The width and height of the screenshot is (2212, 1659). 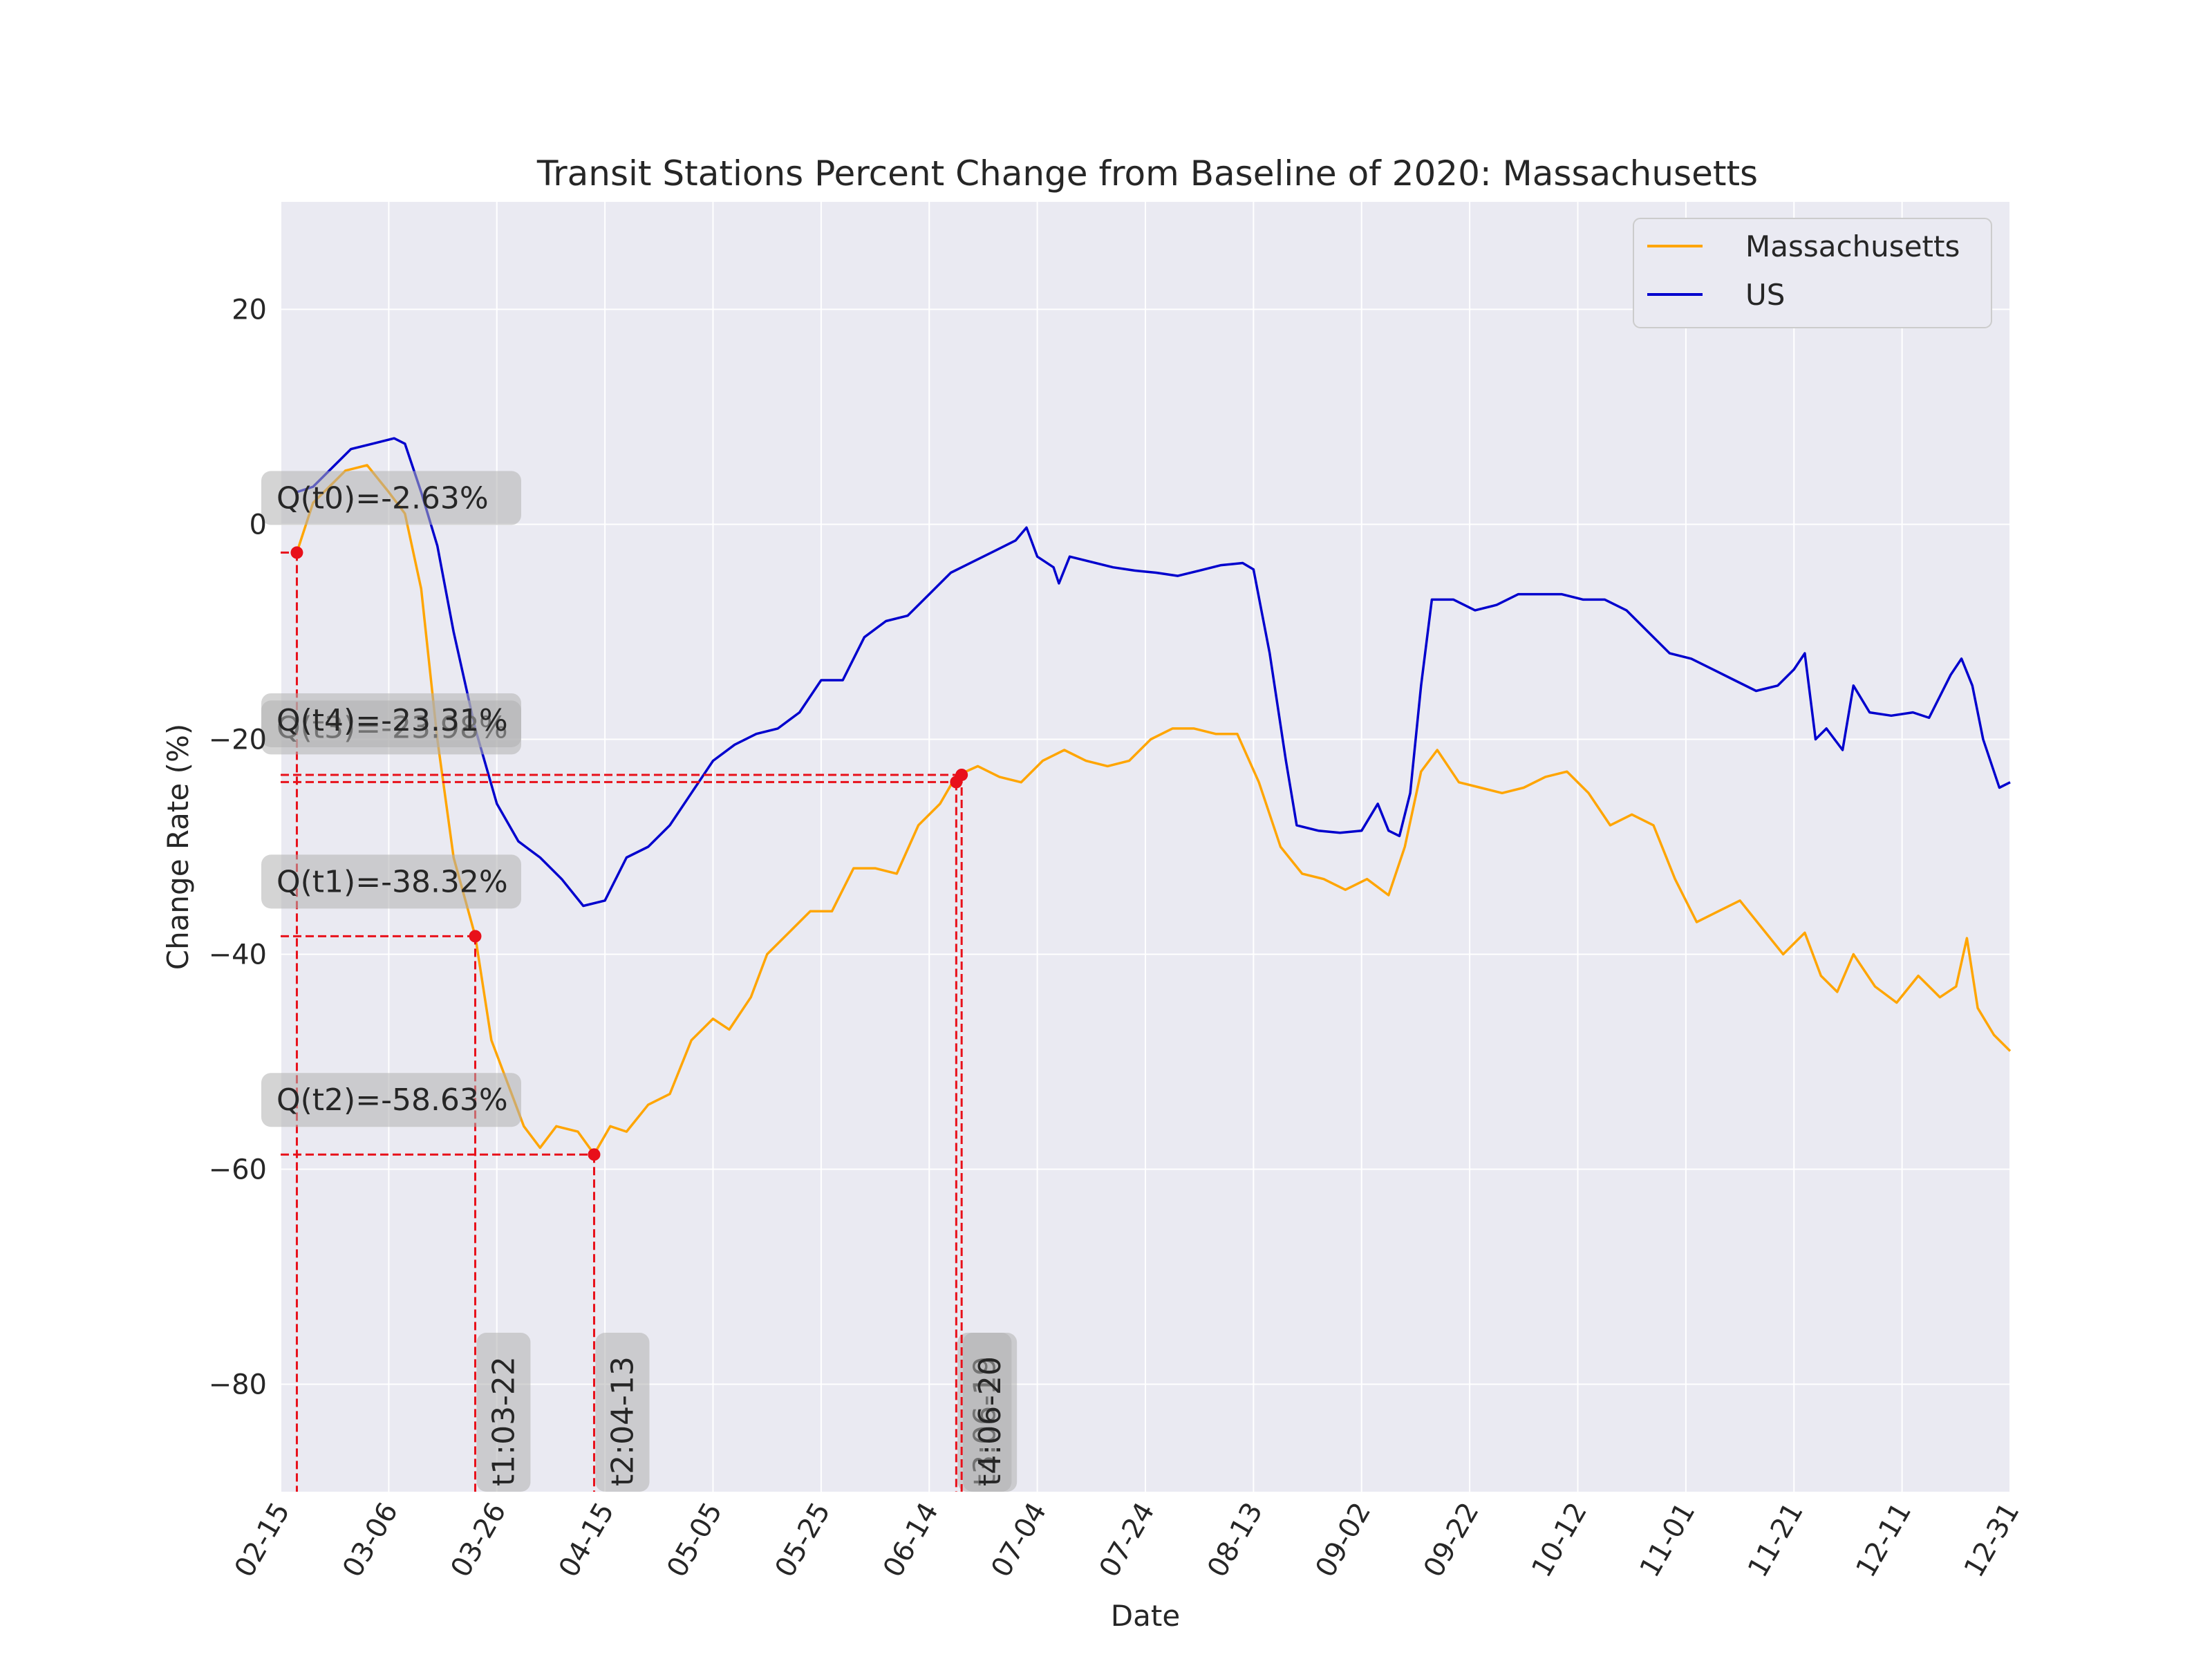 What do you see at coordinates (911, 1540) in the screenshot?
I see `x-tick-label: 06-14` at bounding box center [911, 1540].